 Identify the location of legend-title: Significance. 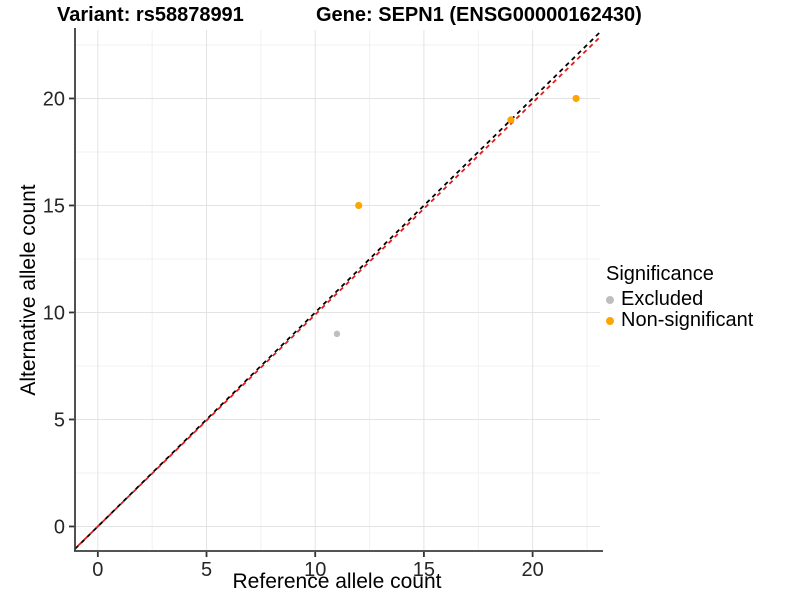
(660, 274).